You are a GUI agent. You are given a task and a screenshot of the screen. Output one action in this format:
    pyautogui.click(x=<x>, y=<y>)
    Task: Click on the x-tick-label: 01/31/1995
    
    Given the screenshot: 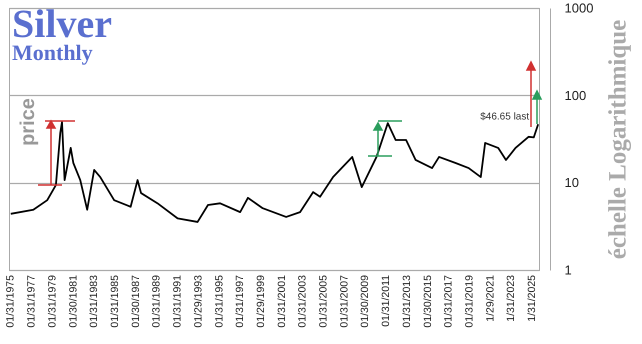 What is the action you would take?
    pyautogui.click(x=219, y=301)
    